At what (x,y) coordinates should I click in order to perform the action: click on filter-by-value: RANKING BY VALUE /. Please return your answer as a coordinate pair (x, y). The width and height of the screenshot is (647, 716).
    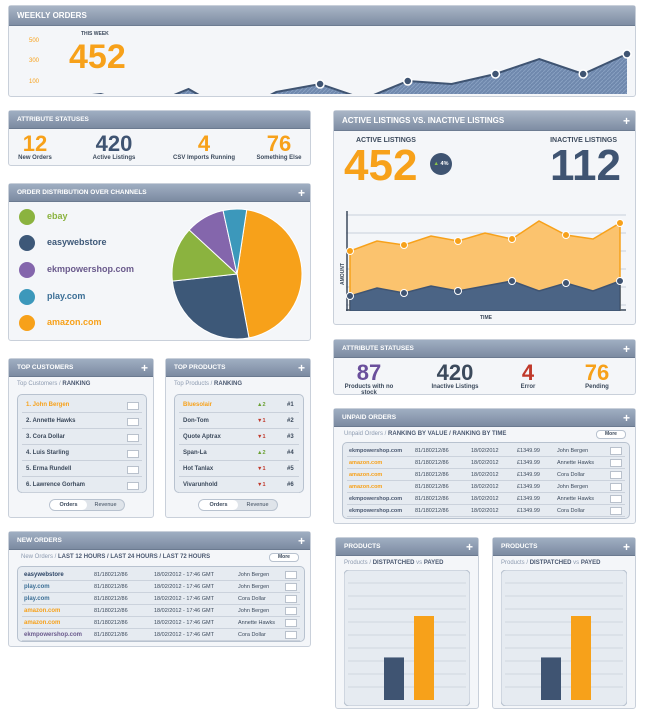
    Looking at the image, I should click on (419, 434).